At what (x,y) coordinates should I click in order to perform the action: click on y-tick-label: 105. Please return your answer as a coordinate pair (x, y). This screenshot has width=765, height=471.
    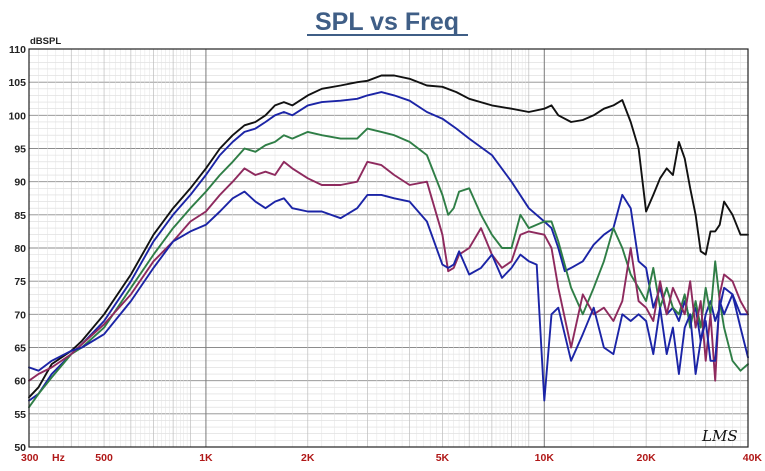
    Looking at the image, I should click on (17, 83).